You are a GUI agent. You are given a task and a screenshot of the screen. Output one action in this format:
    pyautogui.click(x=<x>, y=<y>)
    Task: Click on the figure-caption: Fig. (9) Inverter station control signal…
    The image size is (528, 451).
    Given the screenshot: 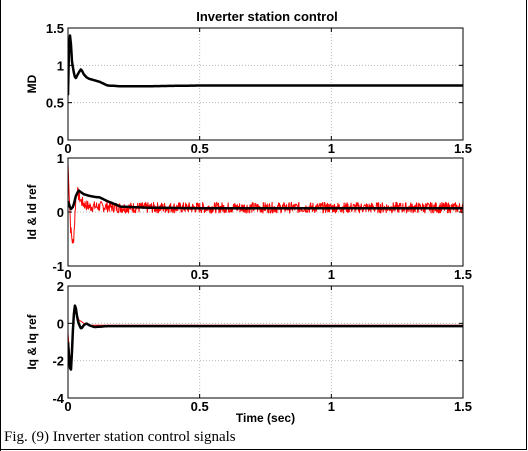 What is the action you would take?
    pyautogui.click(x=120, y=437)
    